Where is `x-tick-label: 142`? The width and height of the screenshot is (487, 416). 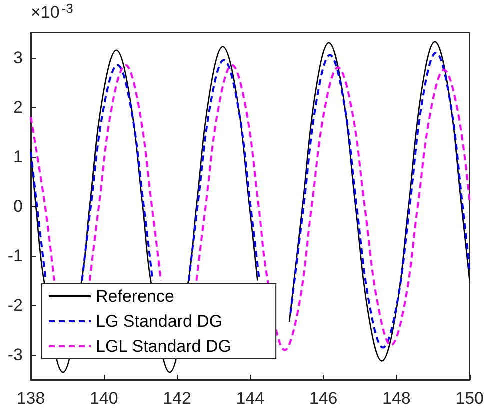 x-tick-label: 142 is located at coordinates (177, 398).